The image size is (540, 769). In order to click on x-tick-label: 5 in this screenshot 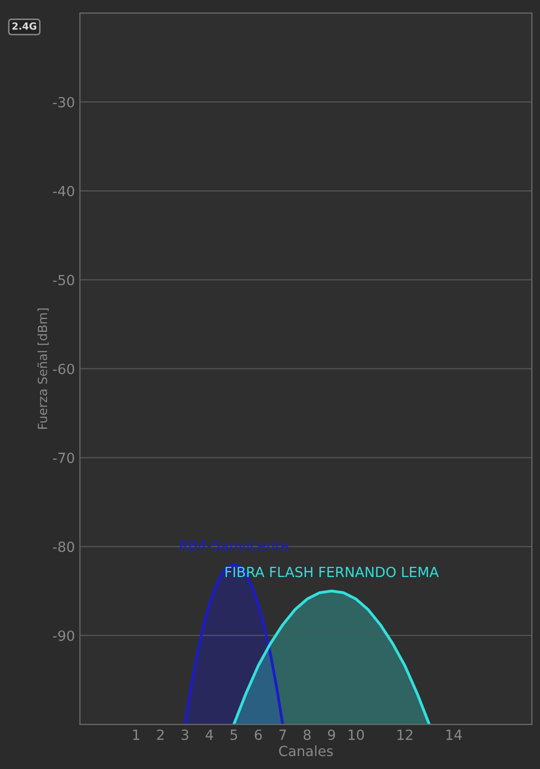, I will do `click(234, 735)`.